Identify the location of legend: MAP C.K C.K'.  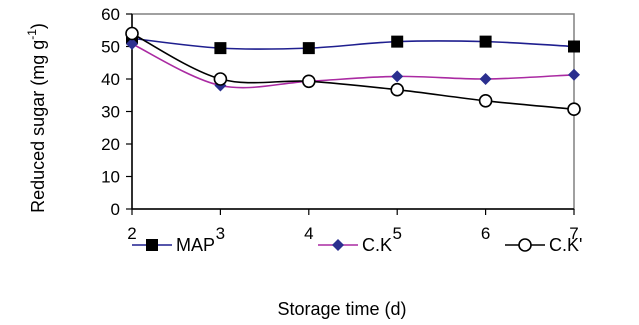
(357, 245).